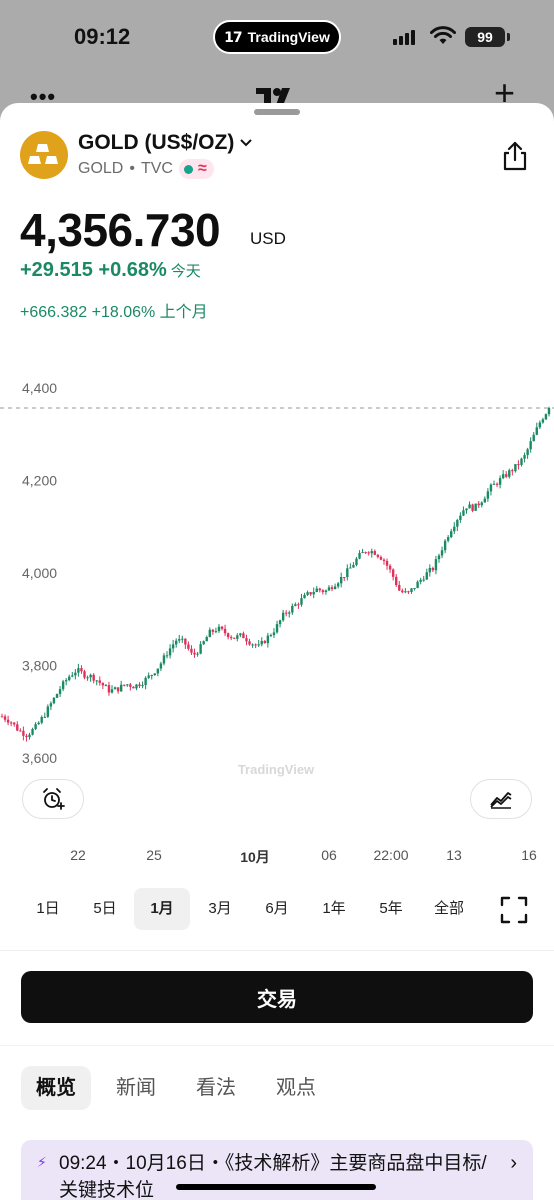 This screenshot has width=554, height=1200. Describe the element at coordinates (102, 36) in the screenshot. I see `status-time: 09:12` at that location.